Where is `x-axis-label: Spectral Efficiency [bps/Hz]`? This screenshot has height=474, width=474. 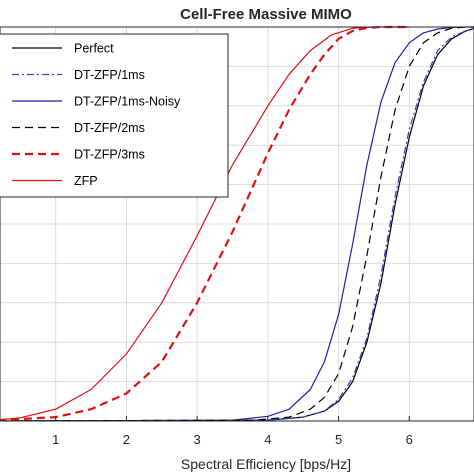 x-axis-label: Spectral Efficiency [bps/Hz] is located at coordinates (266, 464).